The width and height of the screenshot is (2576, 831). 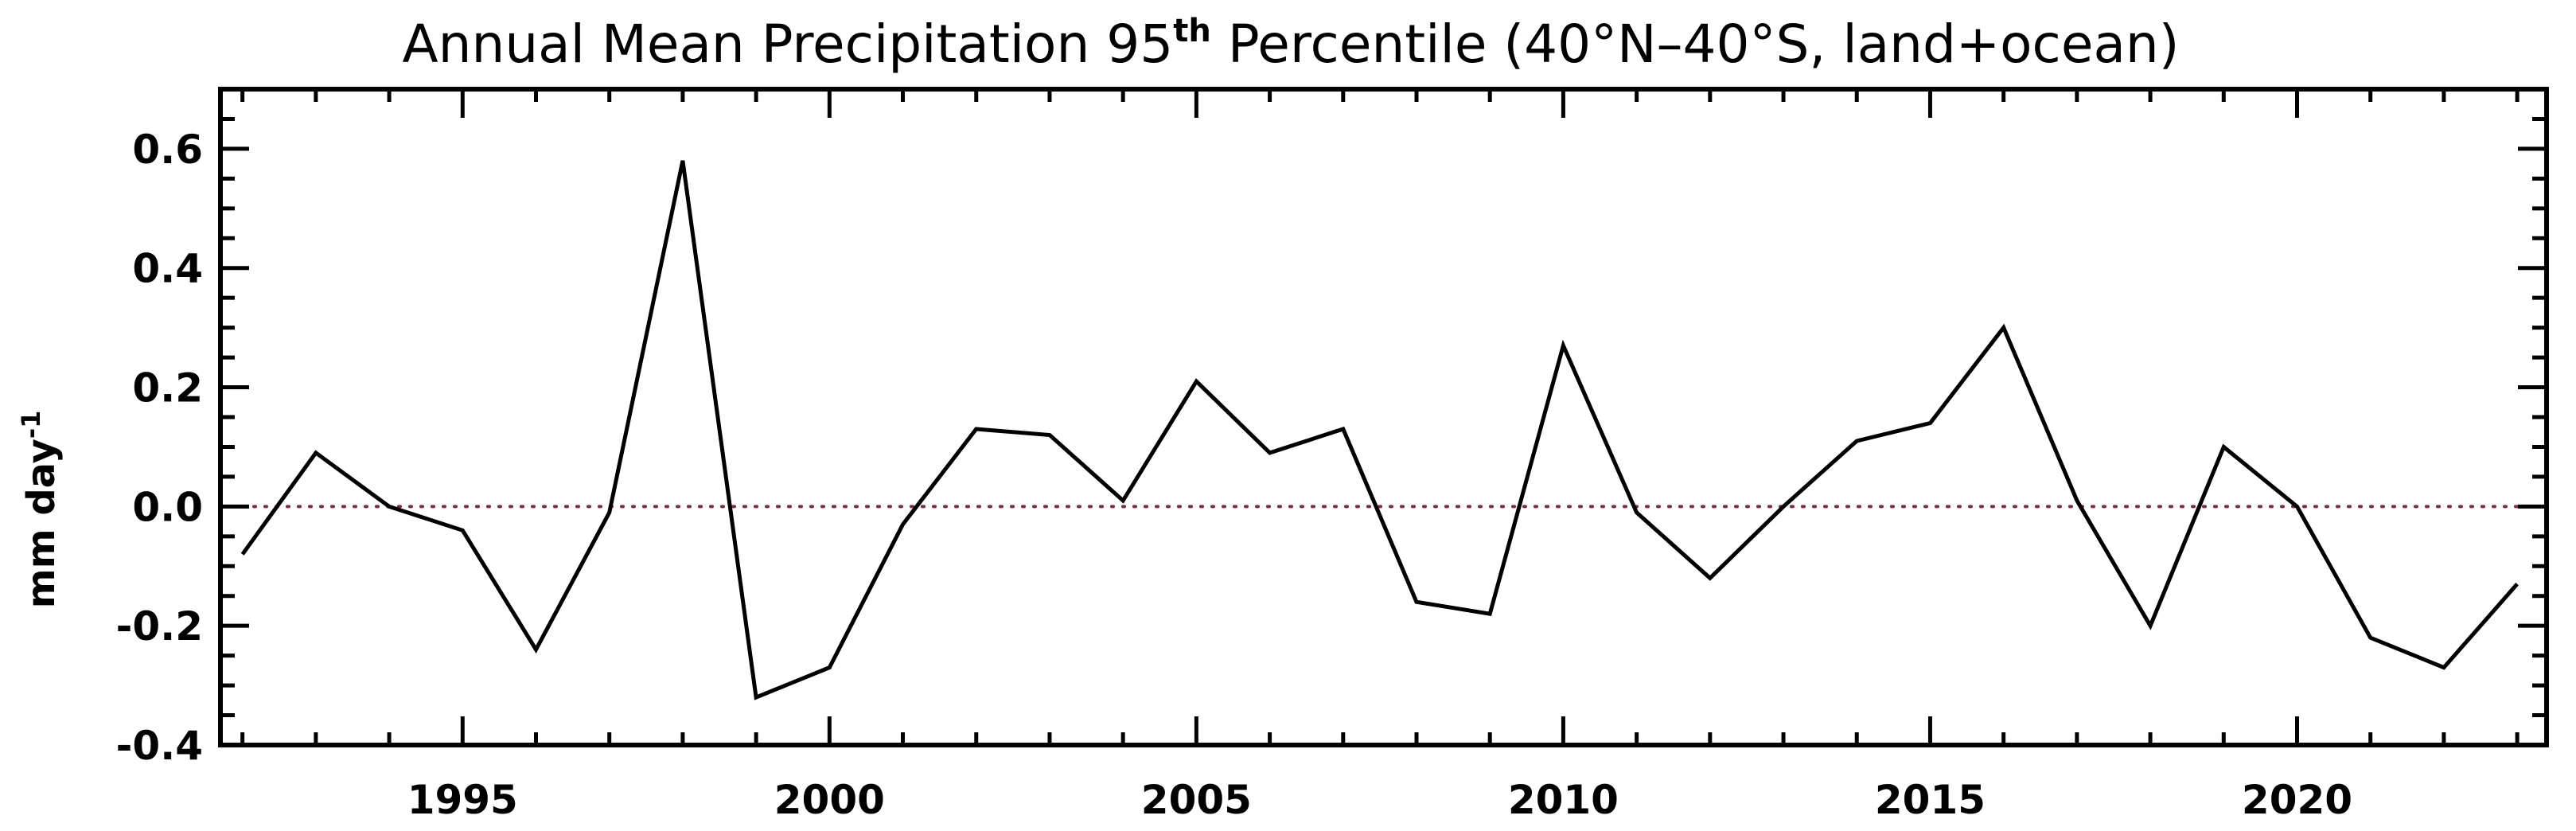 I want to click on y-tick-label: -0.2, so click(x=159, y=627).